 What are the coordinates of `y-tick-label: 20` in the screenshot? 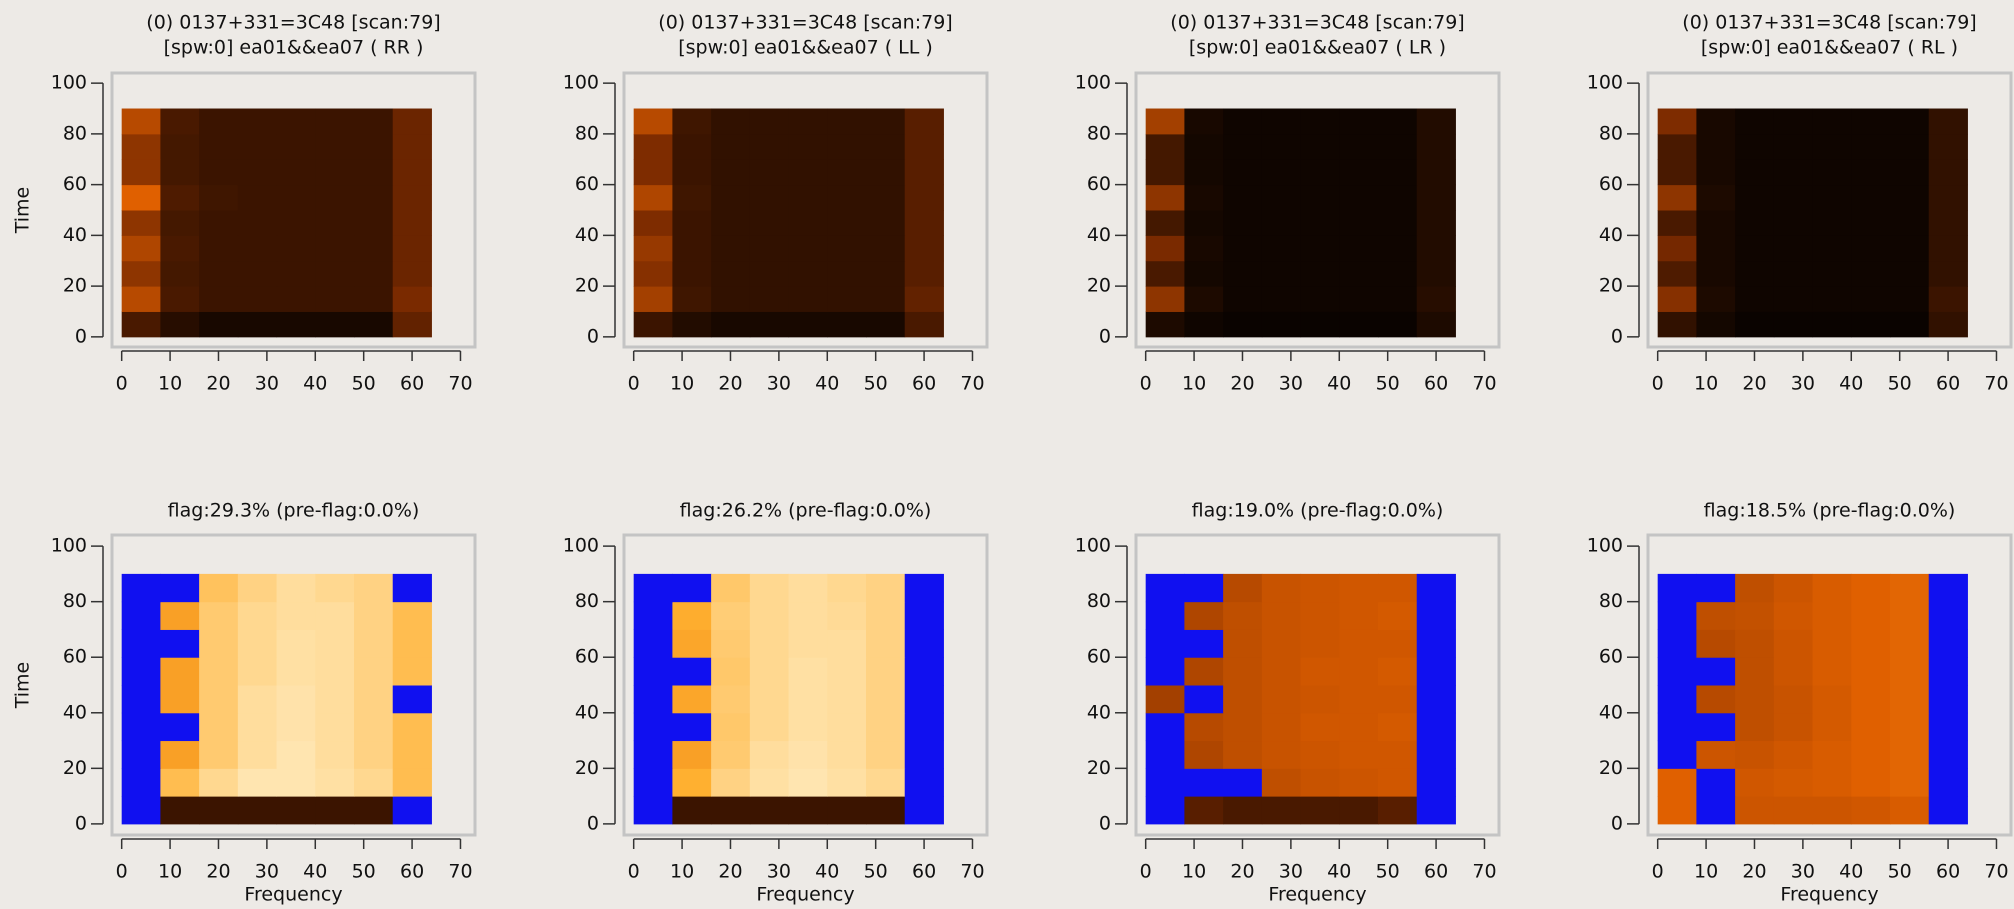 It's located at (1611, 768).